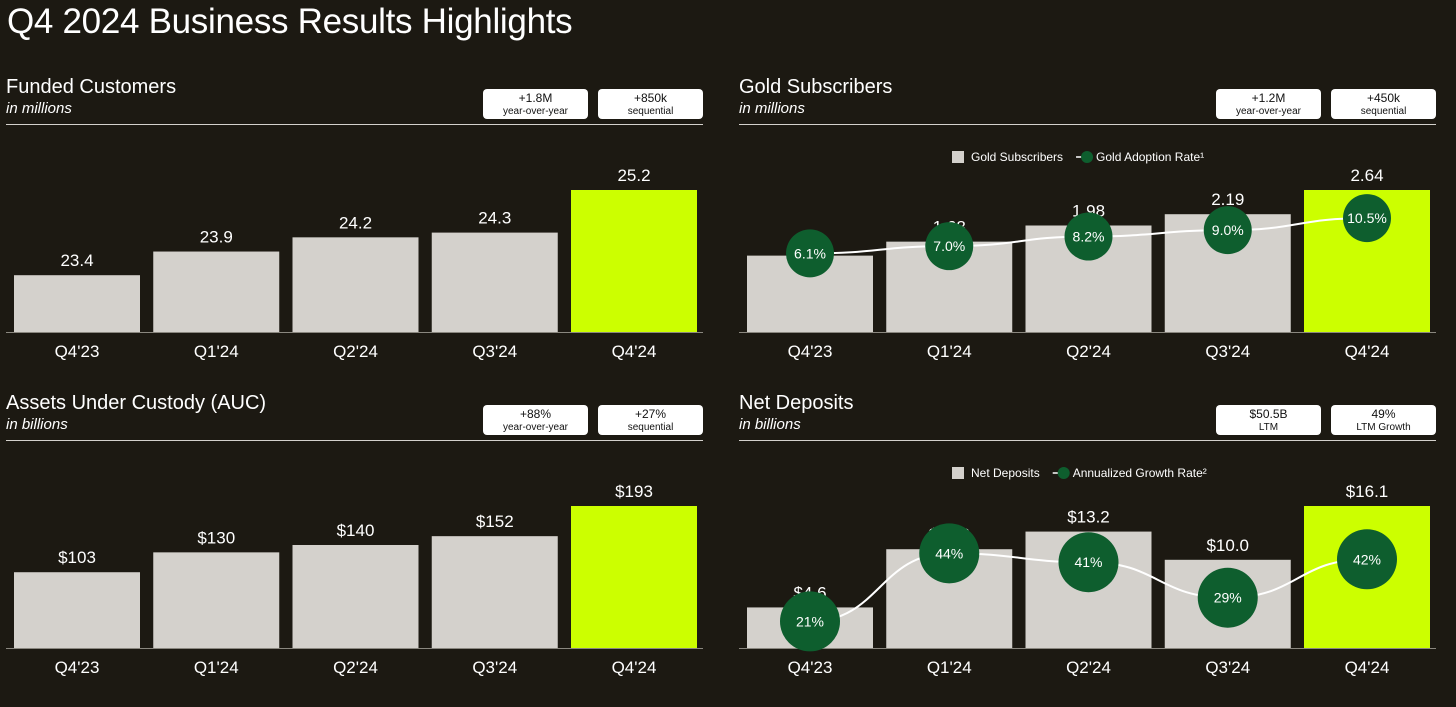  What do you see at coordinates (136, 403) in the screenshot?
I see `panel-title: Assets Under Custody (AUC)` at bounding box center [136, 403].